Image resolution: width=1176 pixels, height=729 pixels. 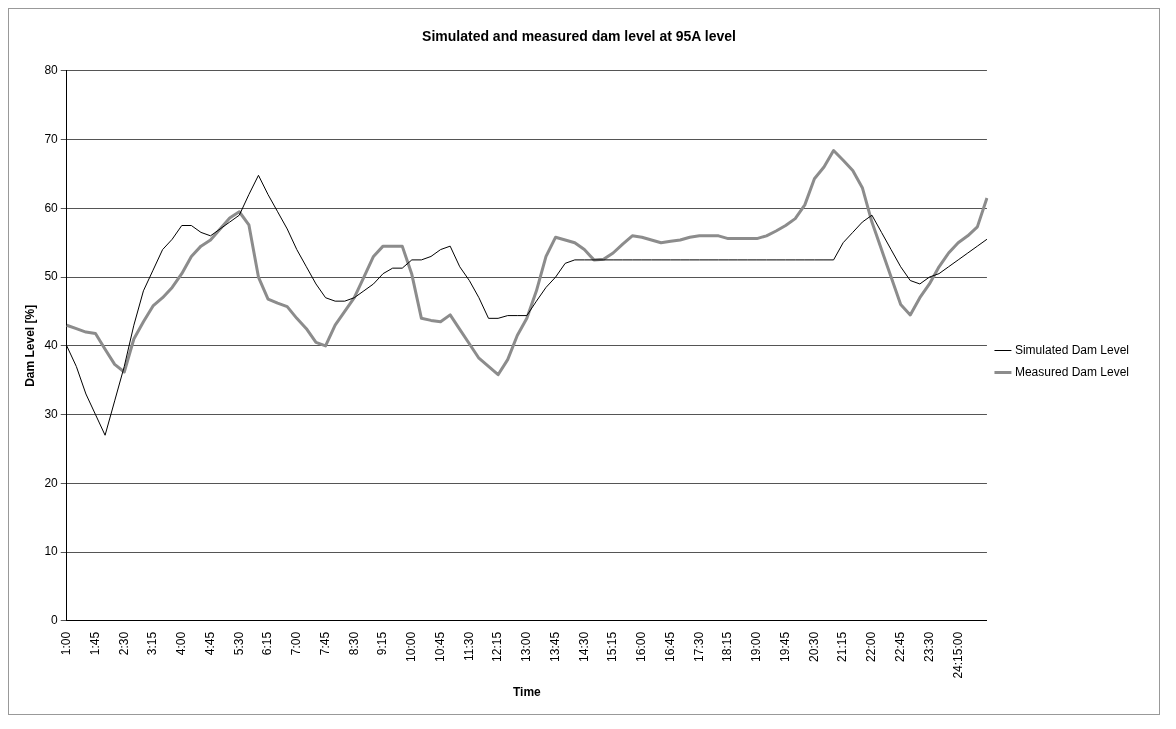 What do you see at coordinates (324, 643) in the screenshot?
I see `x-tick-label: 7:45` at bounding box center [324, 643].